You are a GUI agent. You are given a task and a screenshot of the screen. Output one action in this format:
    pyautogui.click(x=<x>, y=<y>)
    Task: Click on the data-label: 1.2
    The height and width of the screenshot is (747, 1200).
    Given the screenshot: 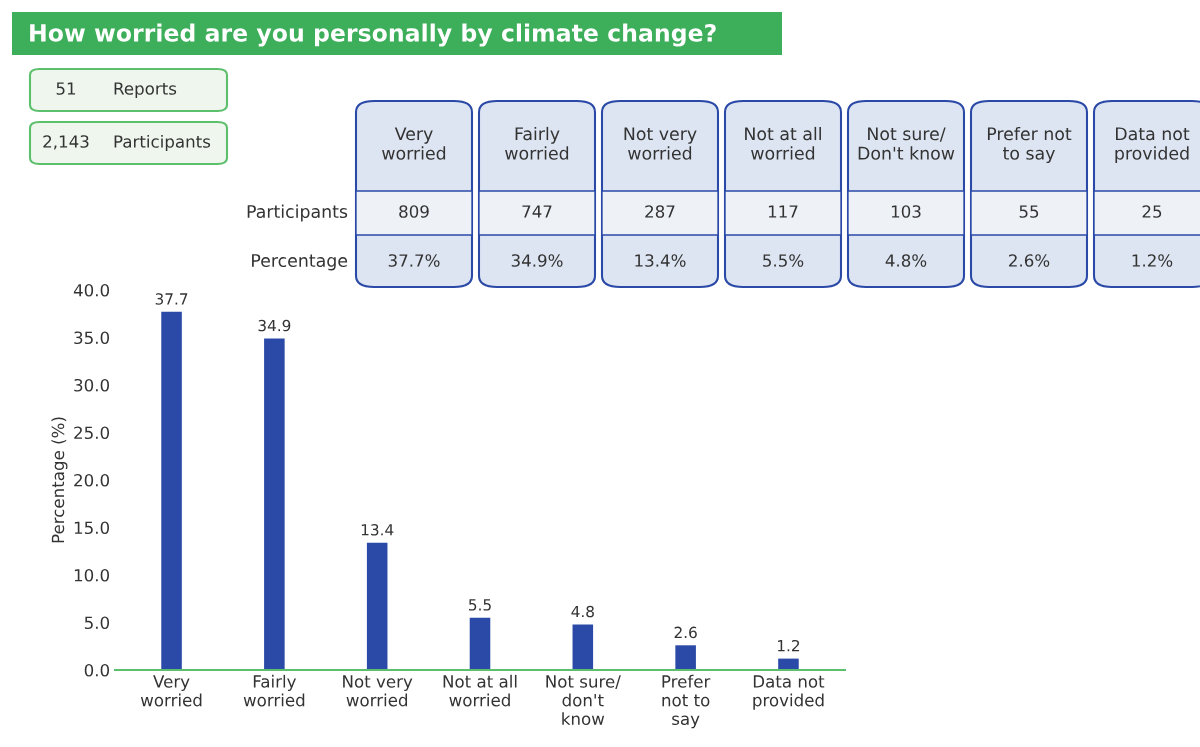 What is the action you would take?
    pyautogui.click(x=788, y=645)
    